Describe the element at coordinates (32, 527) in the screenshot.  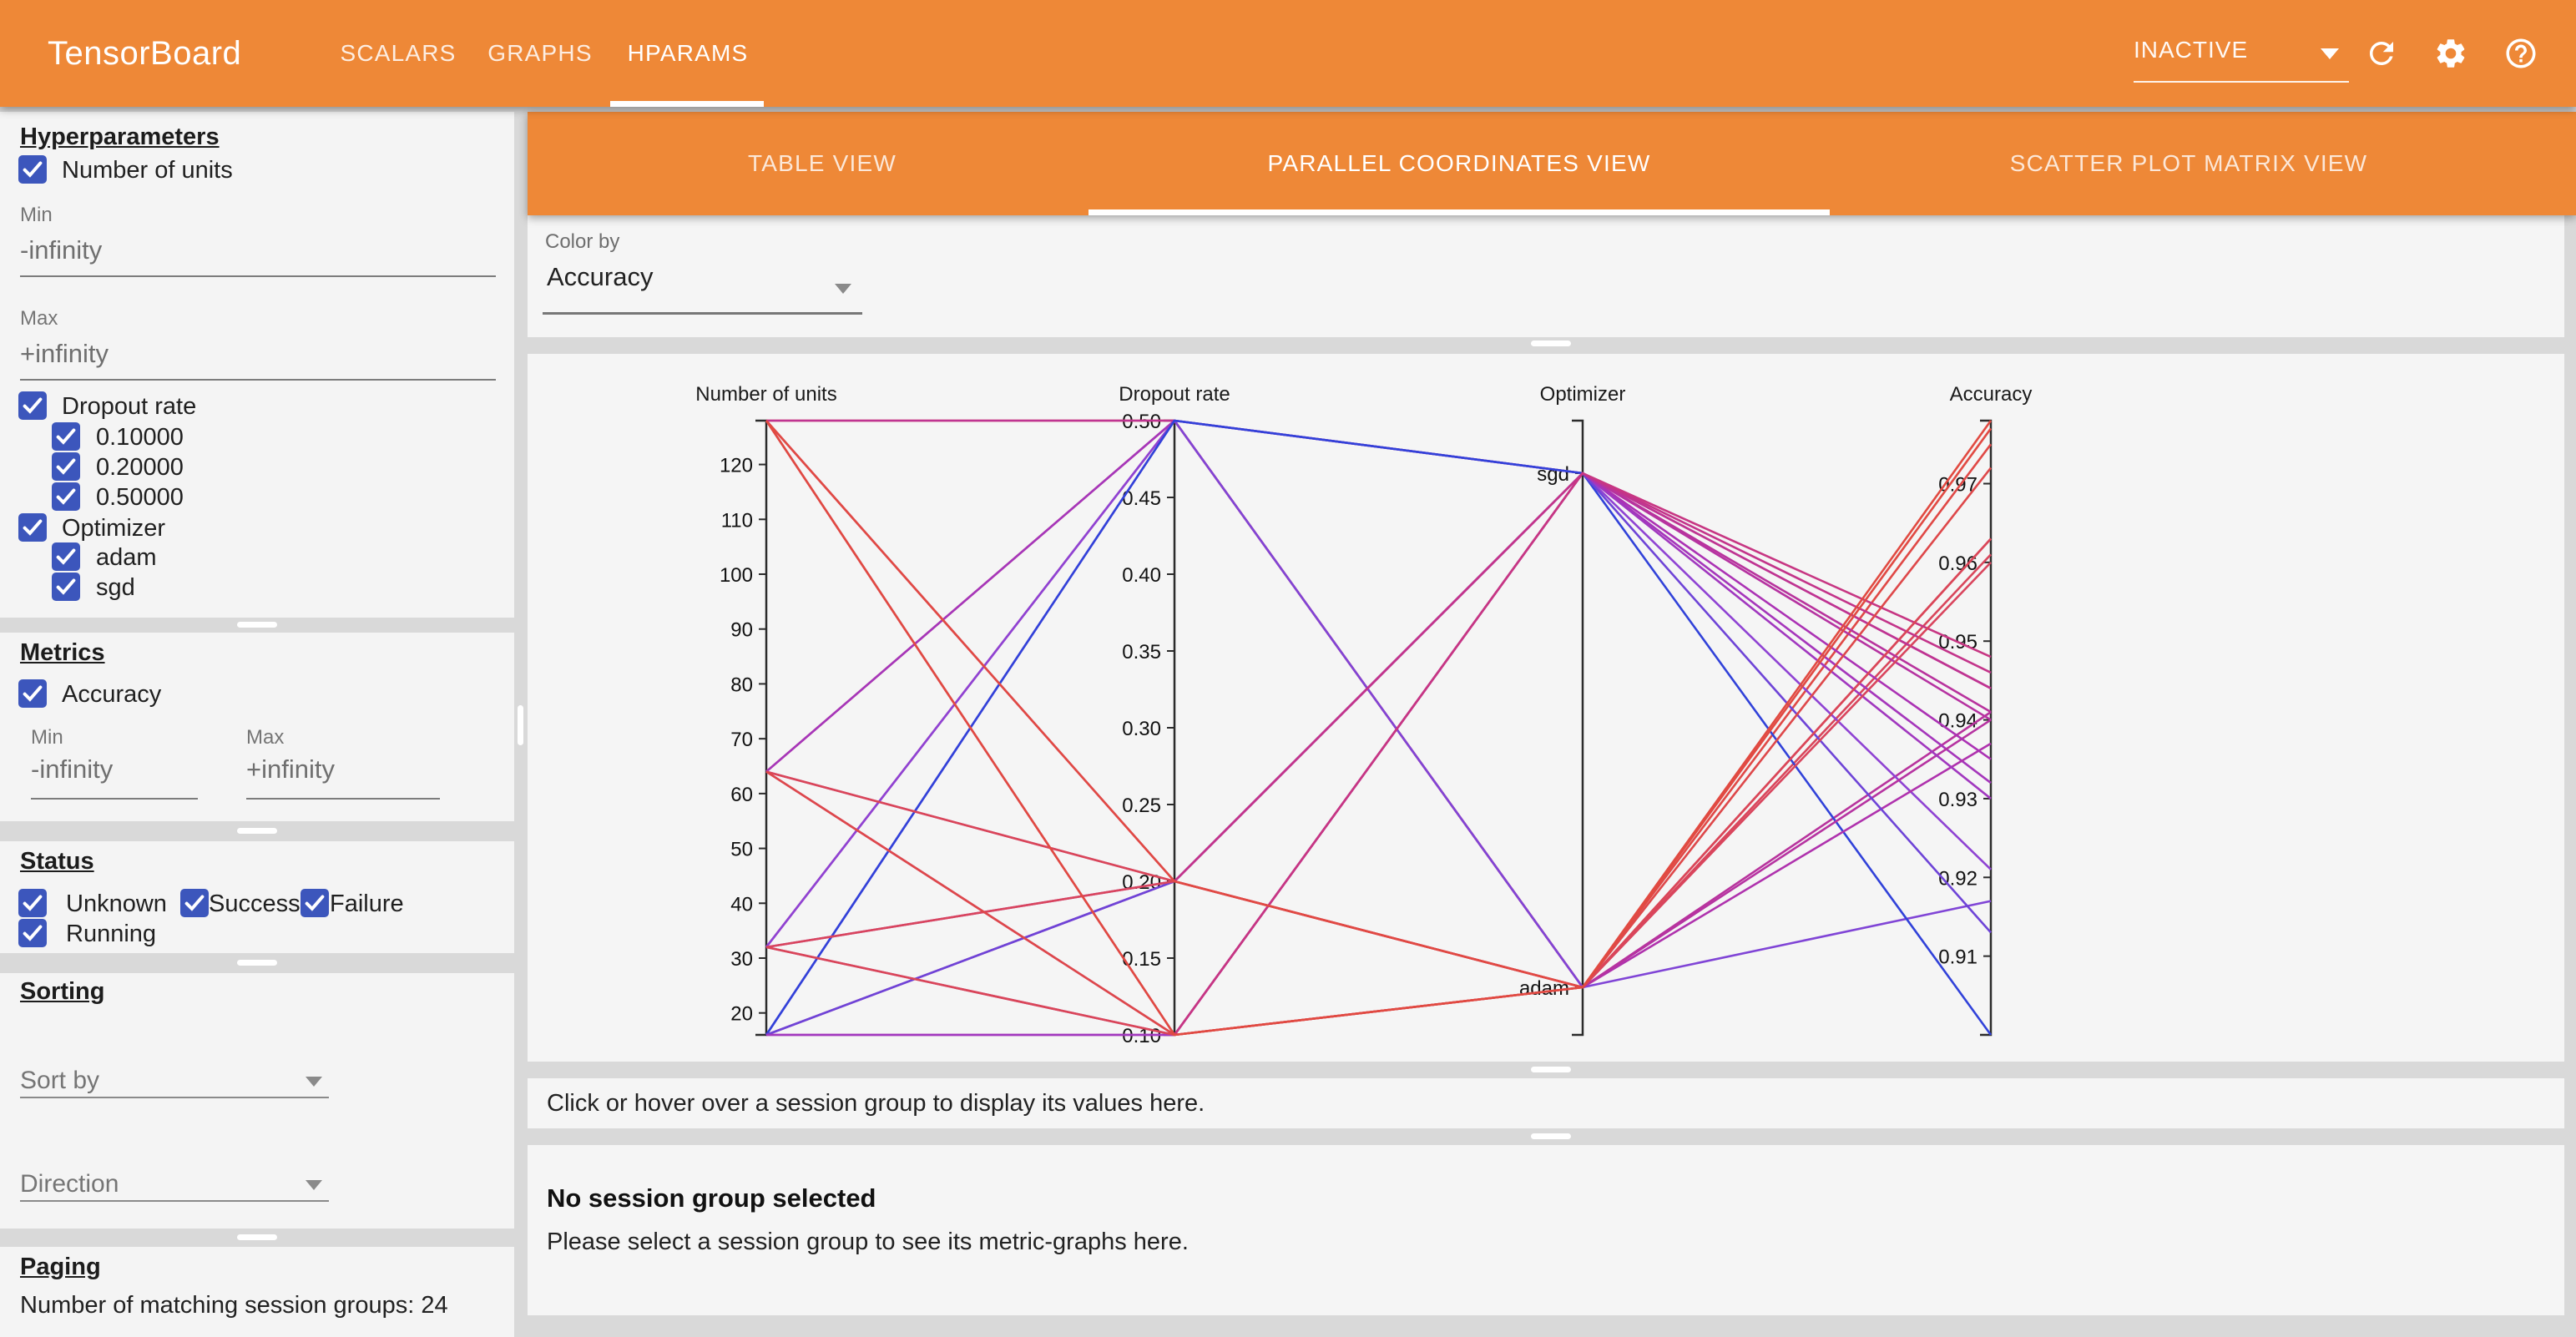
I see `checkbox-optimizer` at that location.